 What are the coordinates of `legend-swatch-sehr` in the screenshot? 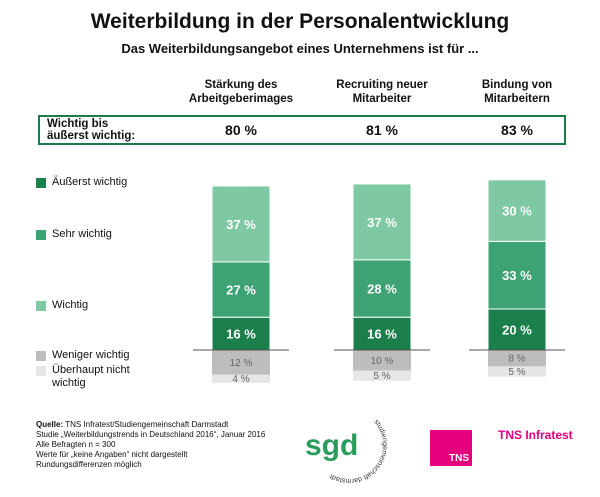 It's located at (41, 235).